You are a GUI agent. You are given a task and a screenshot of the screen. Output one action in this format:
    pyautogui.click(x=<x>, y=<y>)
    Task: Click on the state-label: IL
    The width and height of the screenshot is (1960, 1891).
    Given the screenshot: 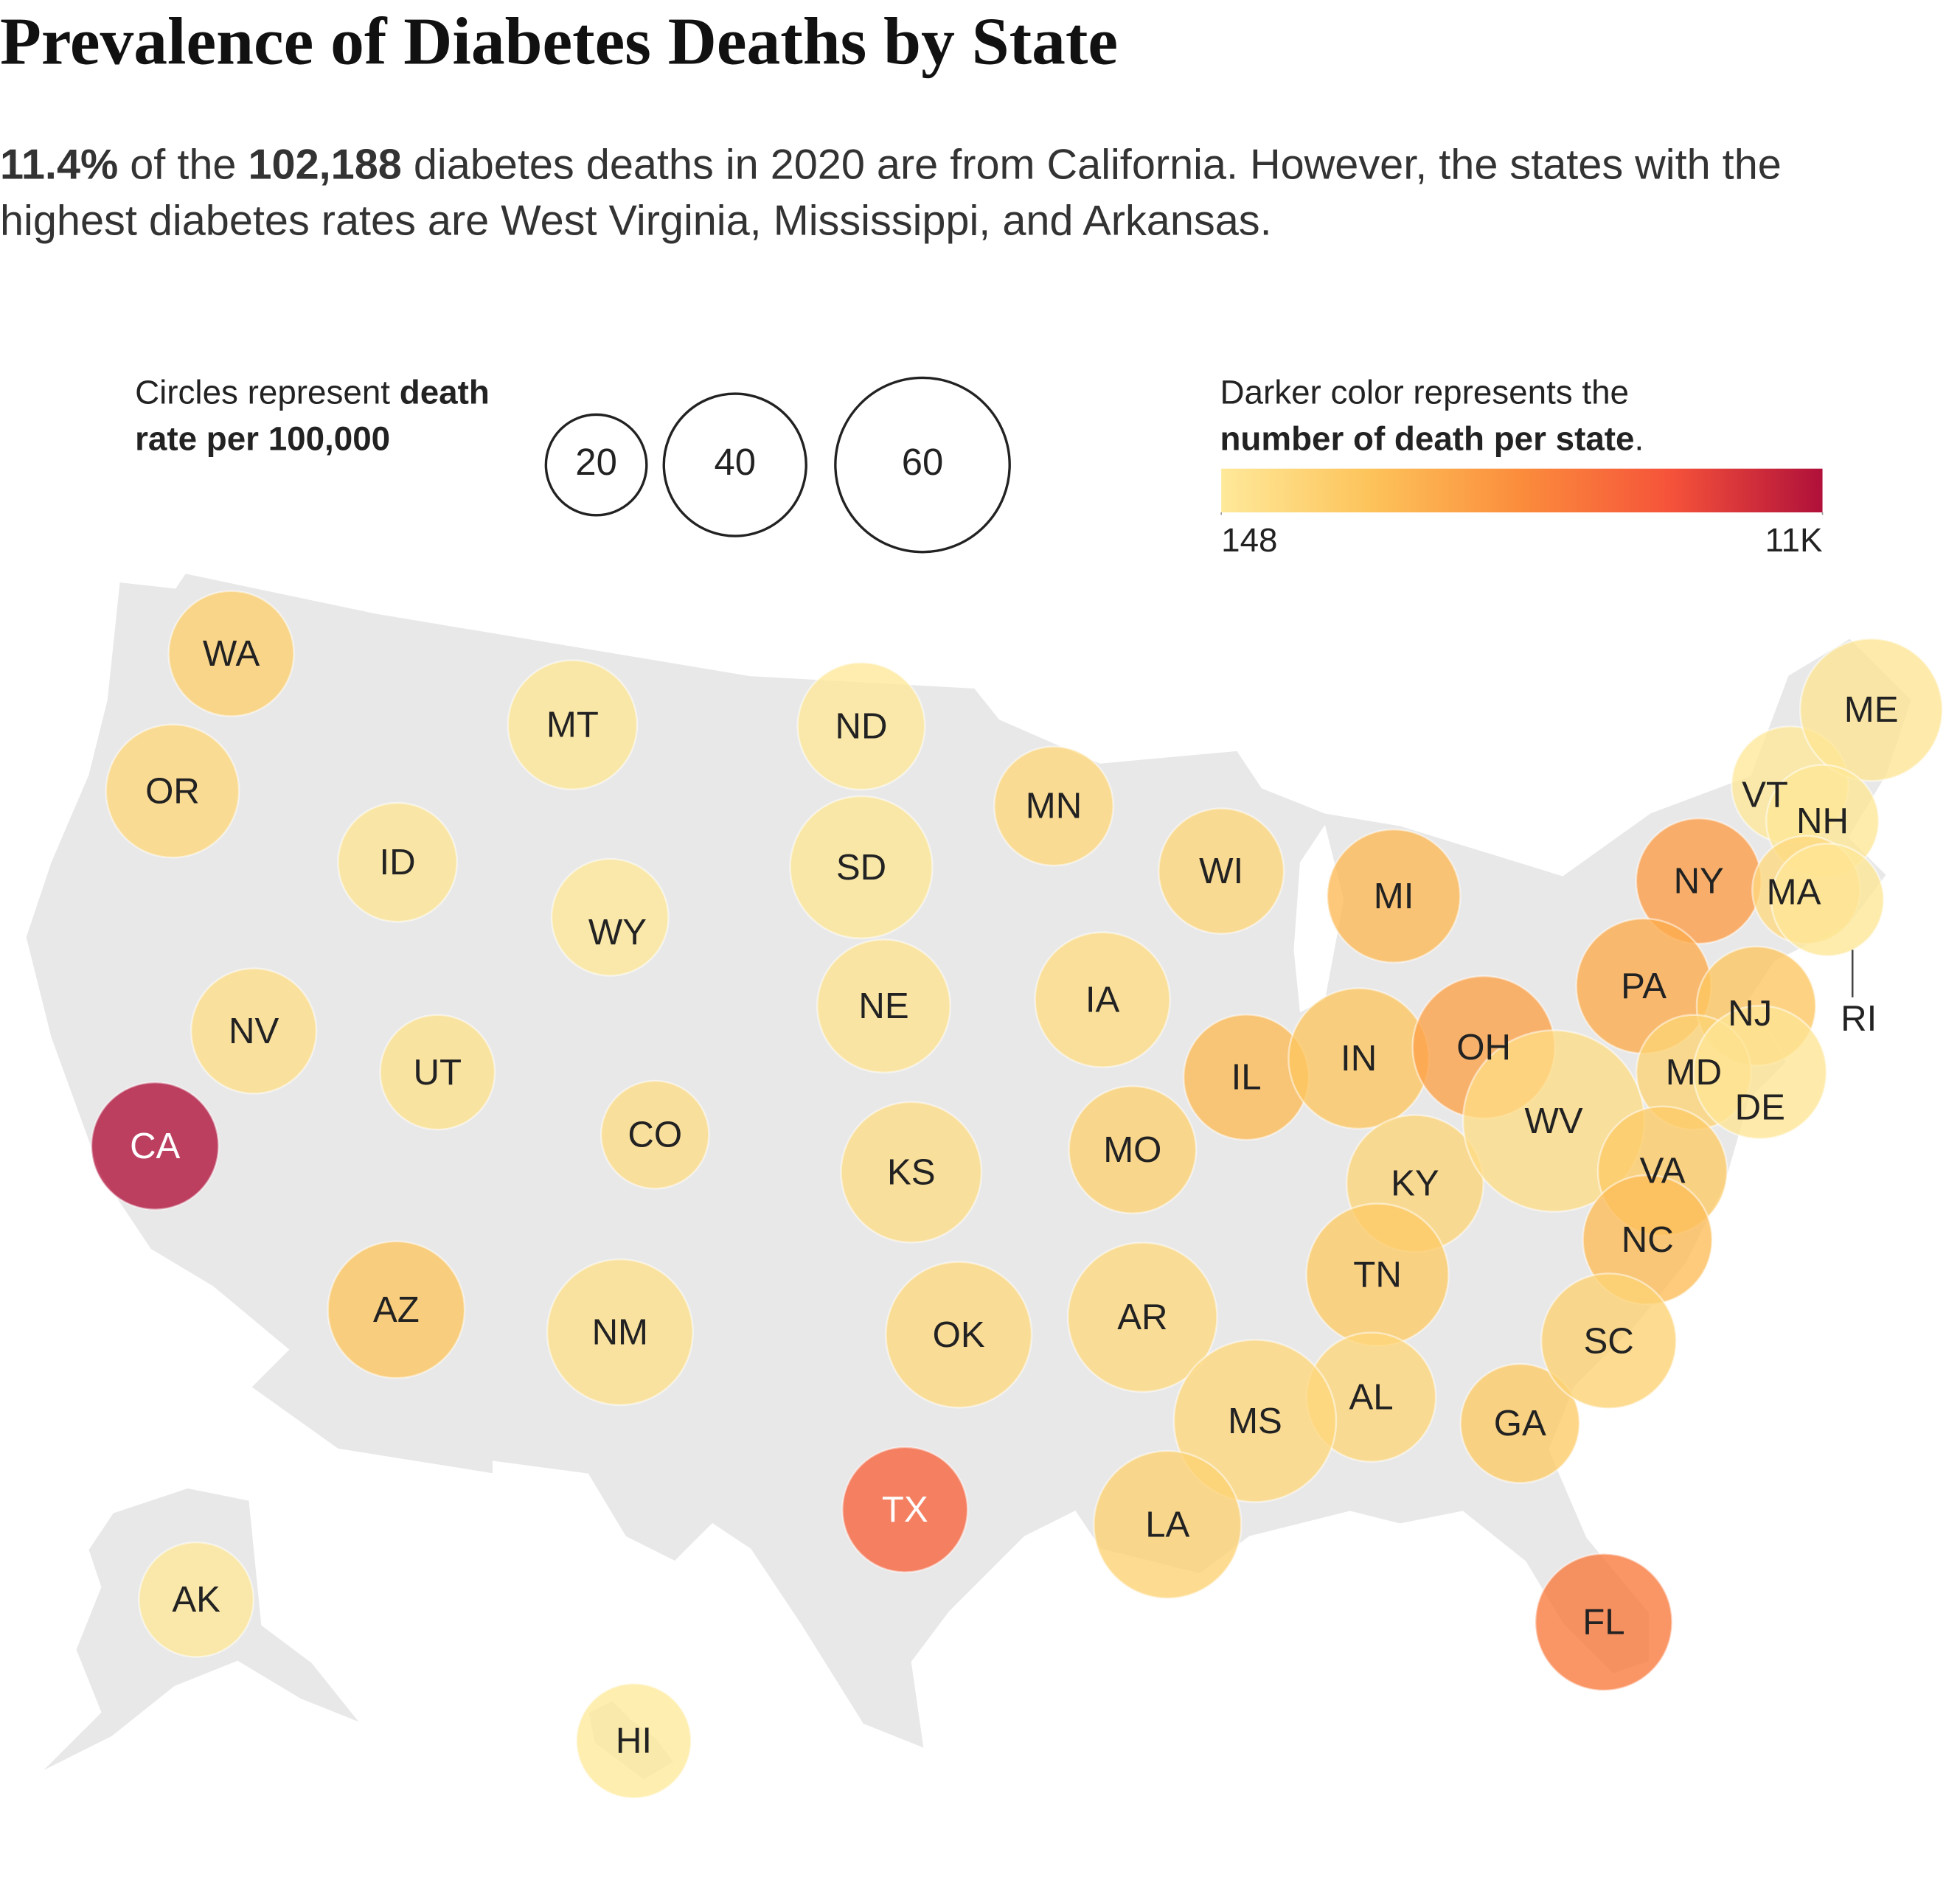 What is the action you would take?
    pyautogui.click(x=1246, y=1078)
    